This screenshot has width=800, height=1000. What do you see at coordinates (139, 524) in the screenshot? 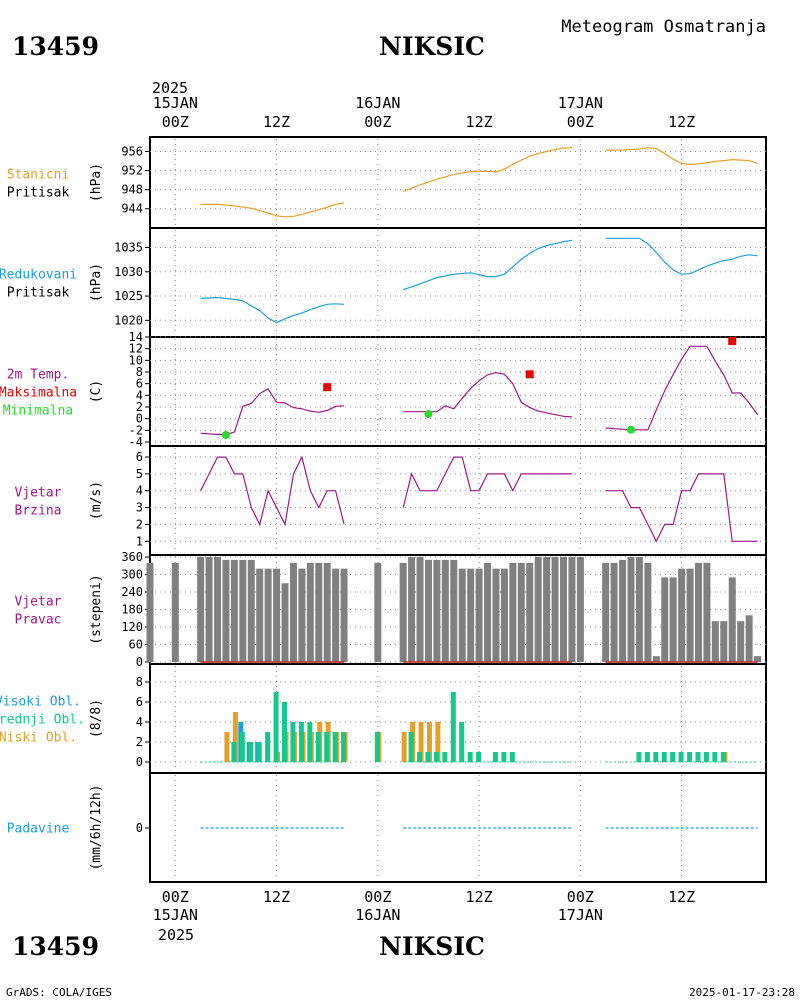
I see `y-tick-label: 2` at bounding box center [139, 524].